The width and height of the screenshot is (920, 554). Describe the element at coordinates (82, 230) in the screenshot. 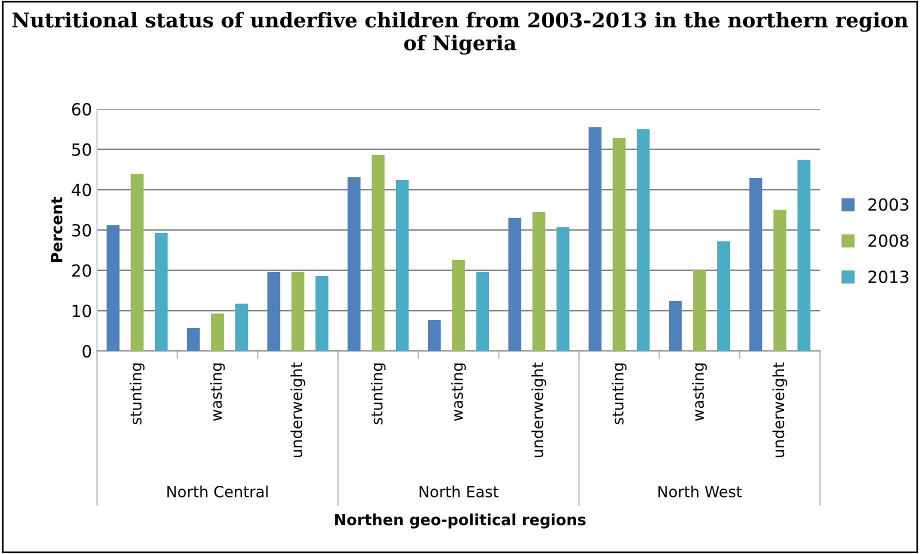

I see `y-tick-label: 30` at that location.